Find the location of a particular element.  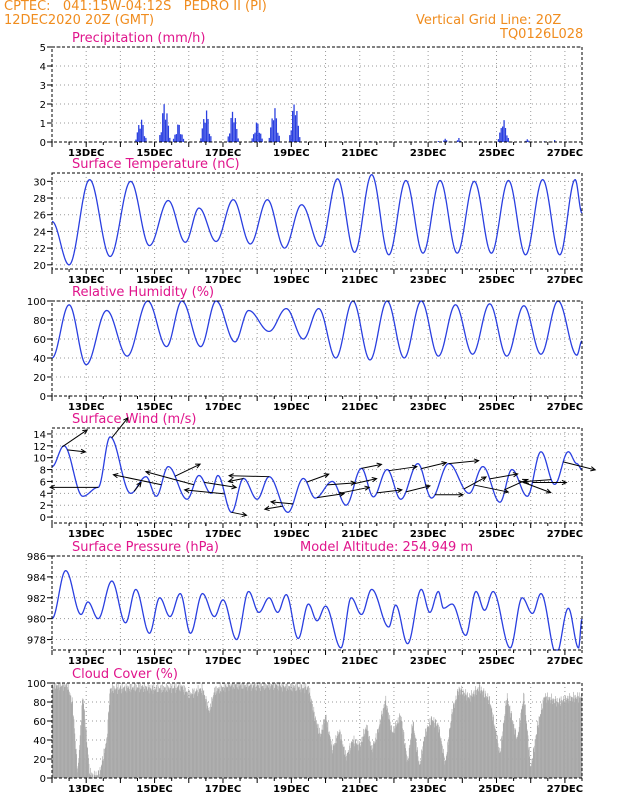

wind-xtick-label: 27DEC is located at coordinates (565, 534).